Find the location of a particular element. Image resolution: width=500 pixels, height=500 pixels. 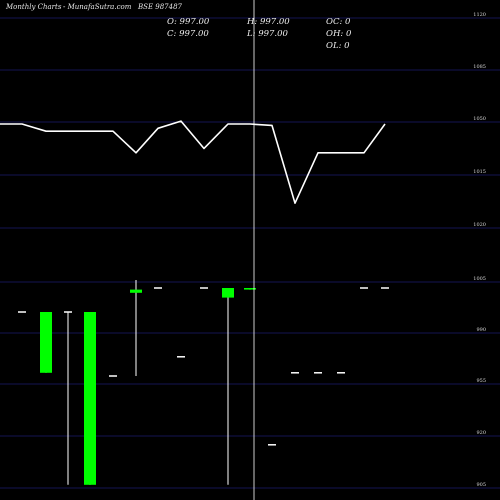

y-tick-label: 1005 is located at coordinates (479, 279).